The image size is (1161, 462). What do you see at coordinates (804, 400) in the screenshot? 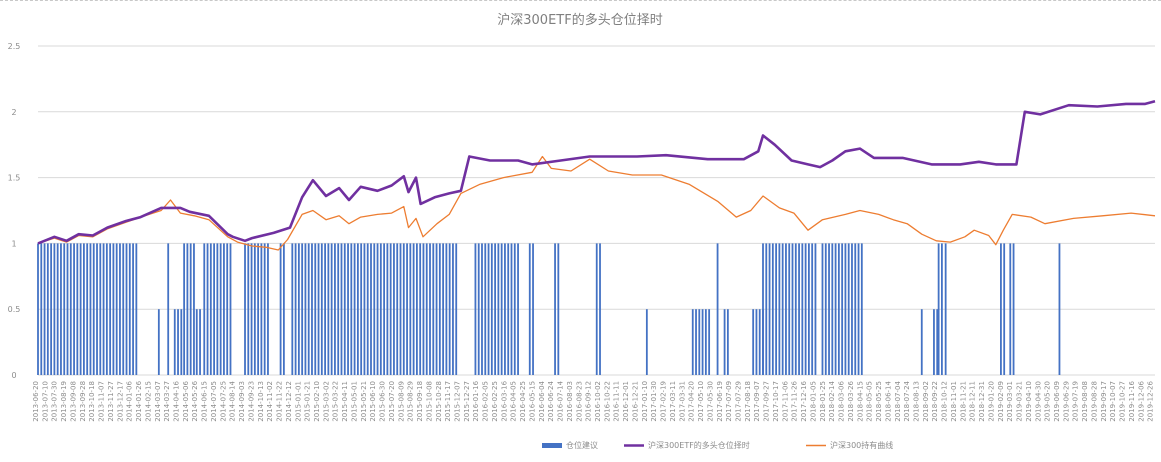
I see `x-tick-label: 2017-12-16` at bounding box center [804, 400].